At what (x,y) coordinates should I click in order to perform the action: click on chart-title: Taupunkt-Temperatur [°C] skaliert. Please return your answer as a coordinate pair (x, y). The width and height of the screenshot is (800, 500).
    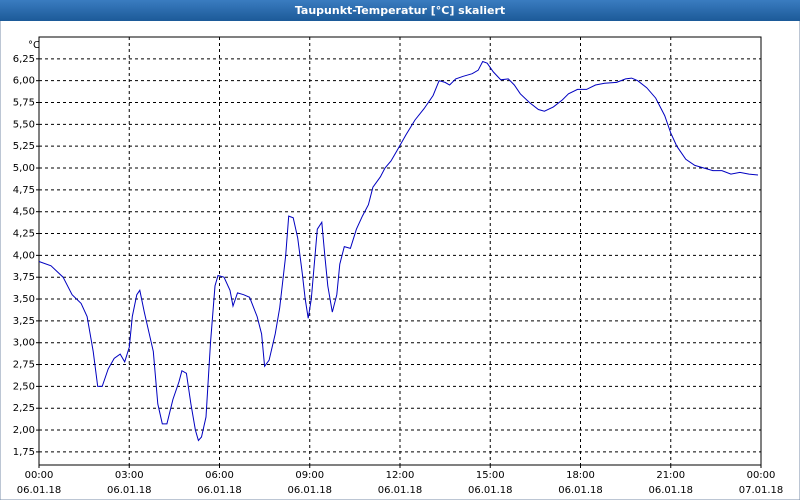
    Looking at the image, I should click on (400, 10).